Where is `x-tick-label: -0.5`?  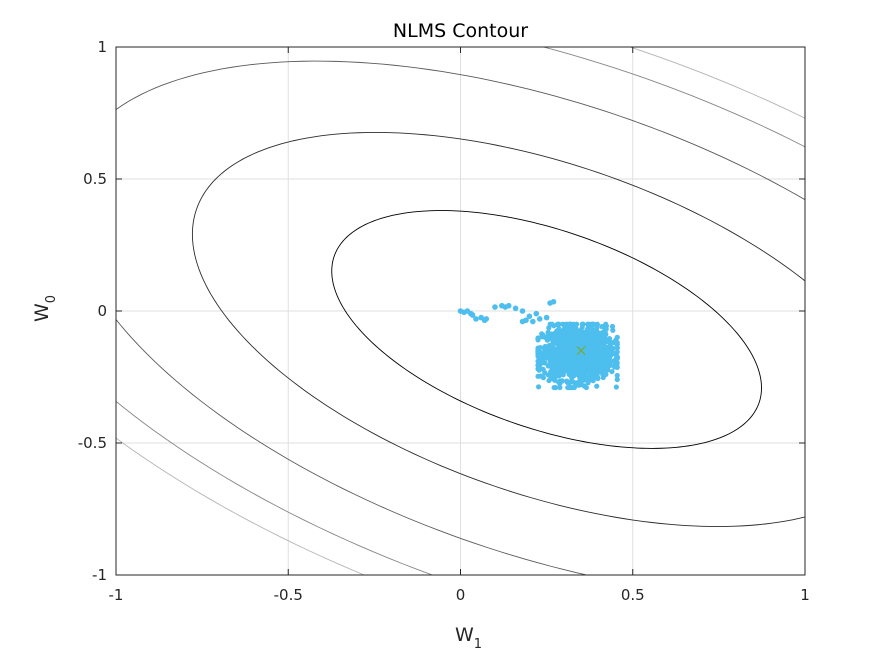
x-tick-label: -0.5 is located at coordinates (288, 595).